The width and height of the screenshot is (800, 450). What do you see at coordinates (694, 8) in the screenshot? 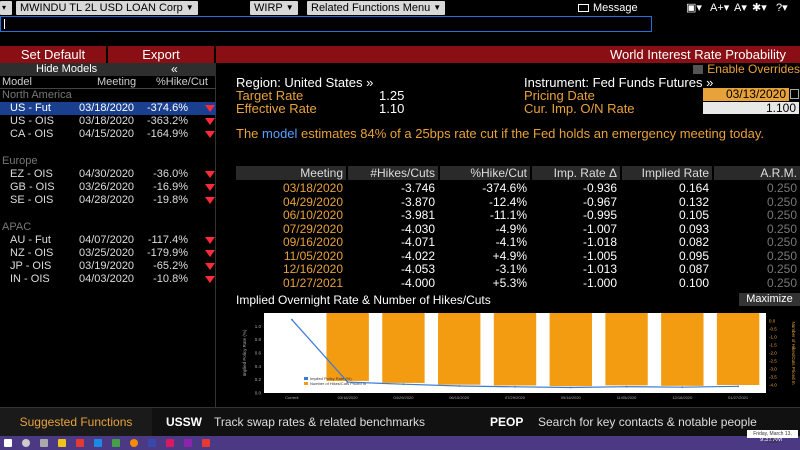
I see `layout-icon: ▣▾` at bounding box center [694, 8].